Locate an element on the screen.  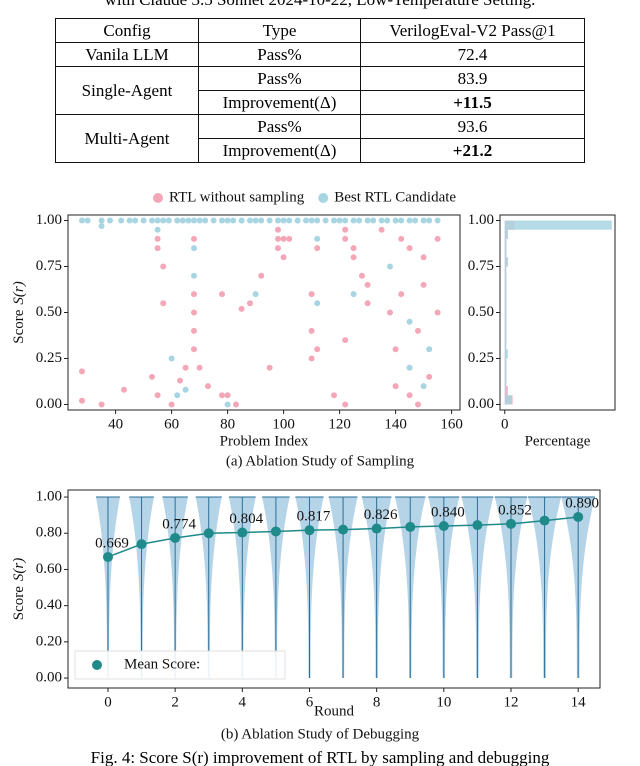
row: Single-Agent Pass% 83.9 is located at coordinates (320, 90).